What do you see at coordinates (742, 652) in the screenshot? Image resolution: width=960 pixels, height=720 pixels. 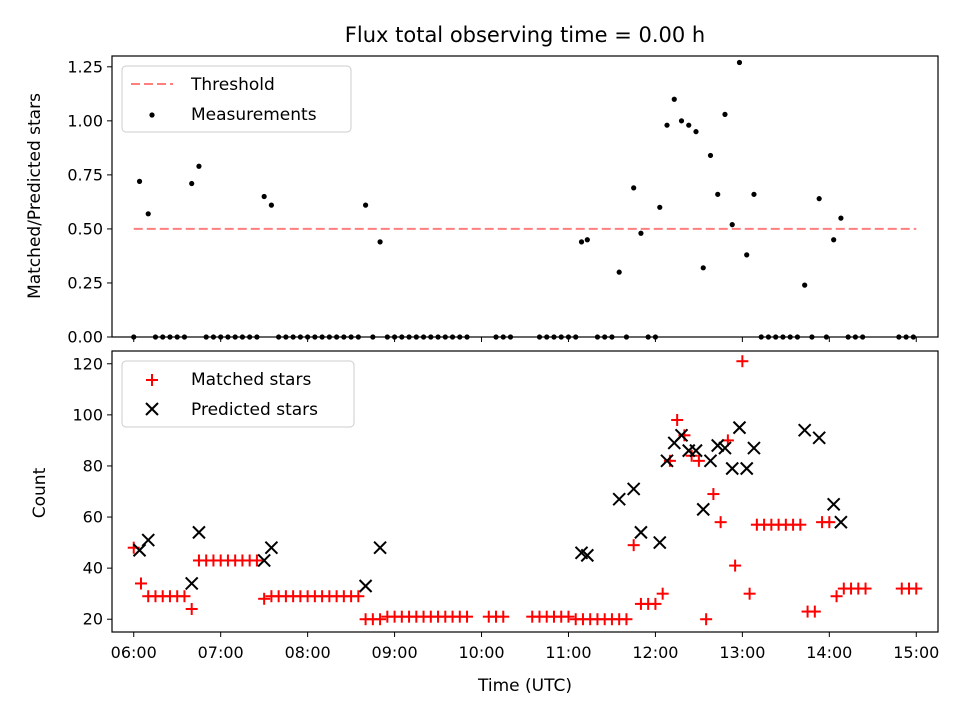 I see `bottom-x-tick-label: 13:00` at bounding box center [742, 652].